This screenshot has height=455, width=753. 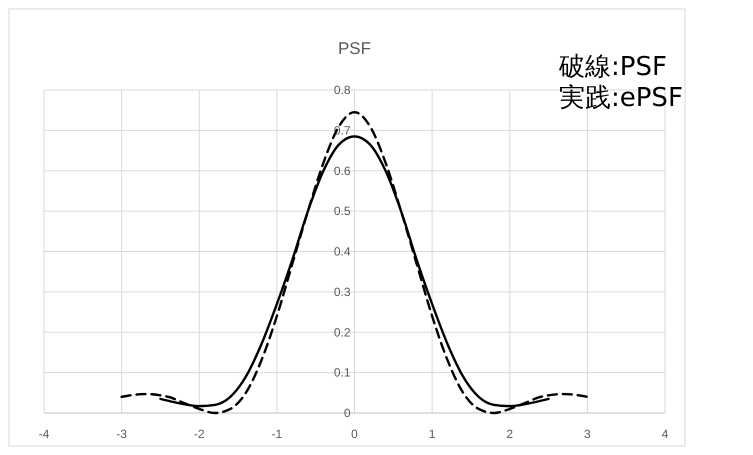 What do you see at coordinates (665, 434) in the screenshot?
I see `x-tick-label: 4` at bounding box center [665, 434].